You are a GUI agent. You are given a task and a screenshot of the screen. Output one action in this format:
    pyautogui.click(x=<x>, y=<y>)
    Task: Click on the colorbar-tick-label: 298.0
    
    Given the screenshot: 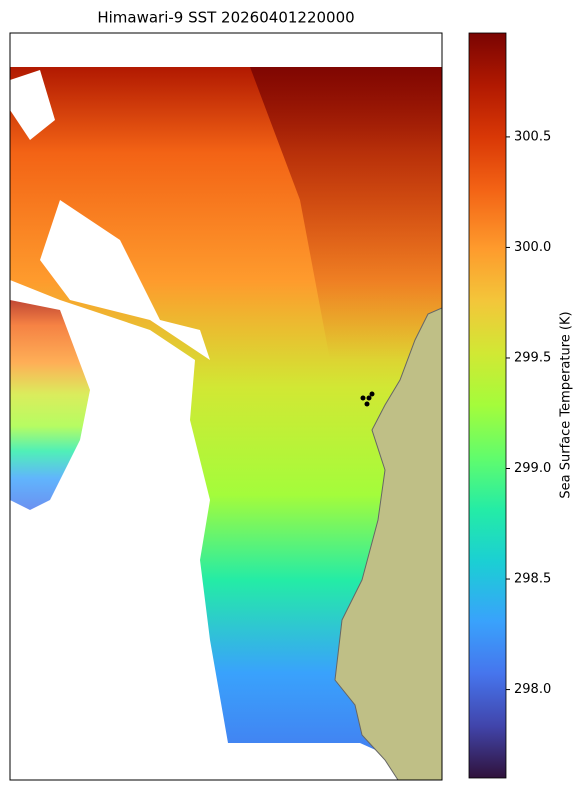 What is the action you would take?
    pyautogui.click(x=532, y=689)
    